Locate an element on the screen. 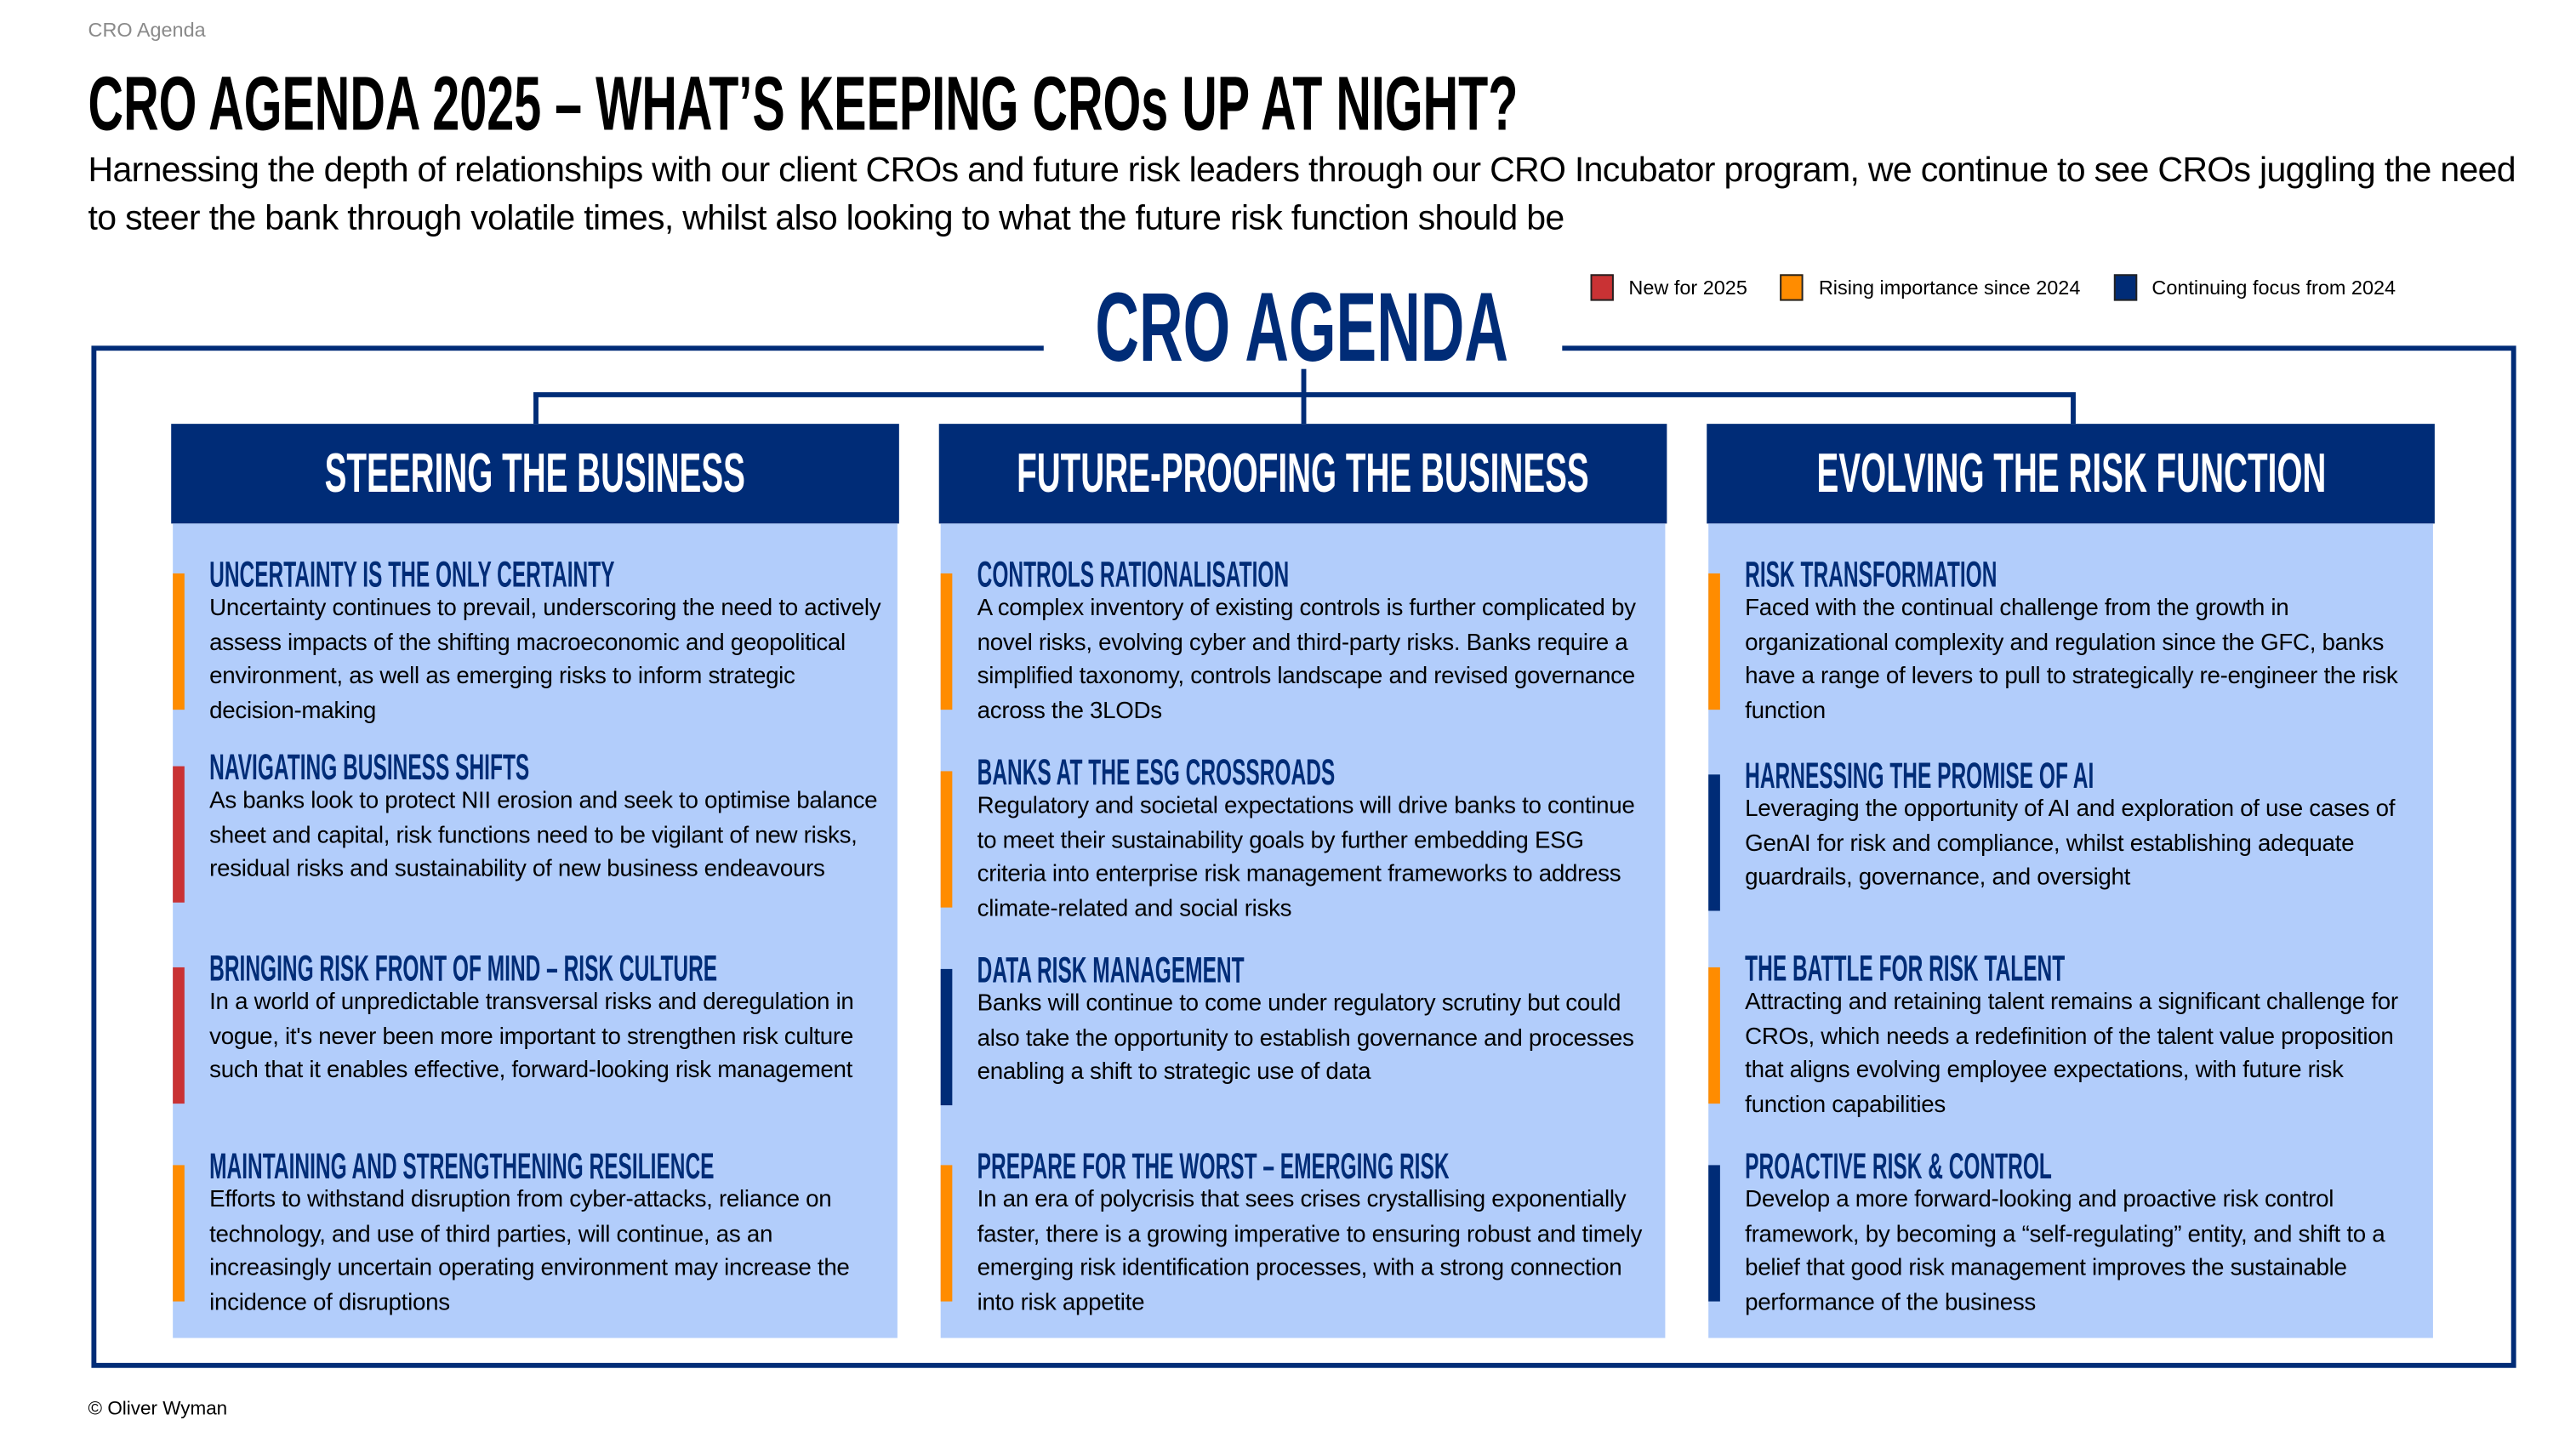 This screenshot has height=1443, width=2576. item-title: BANKS AT THE ESG CROSSROADS is located at coordinates (1157, 771).